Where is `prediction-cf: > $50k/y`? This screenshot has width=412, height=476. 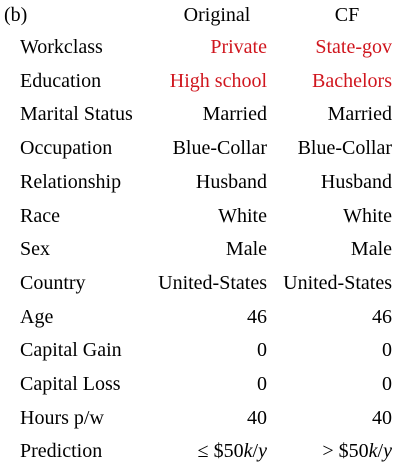
prediction-cf: > $50k/y is located at coordinates (357, 451).